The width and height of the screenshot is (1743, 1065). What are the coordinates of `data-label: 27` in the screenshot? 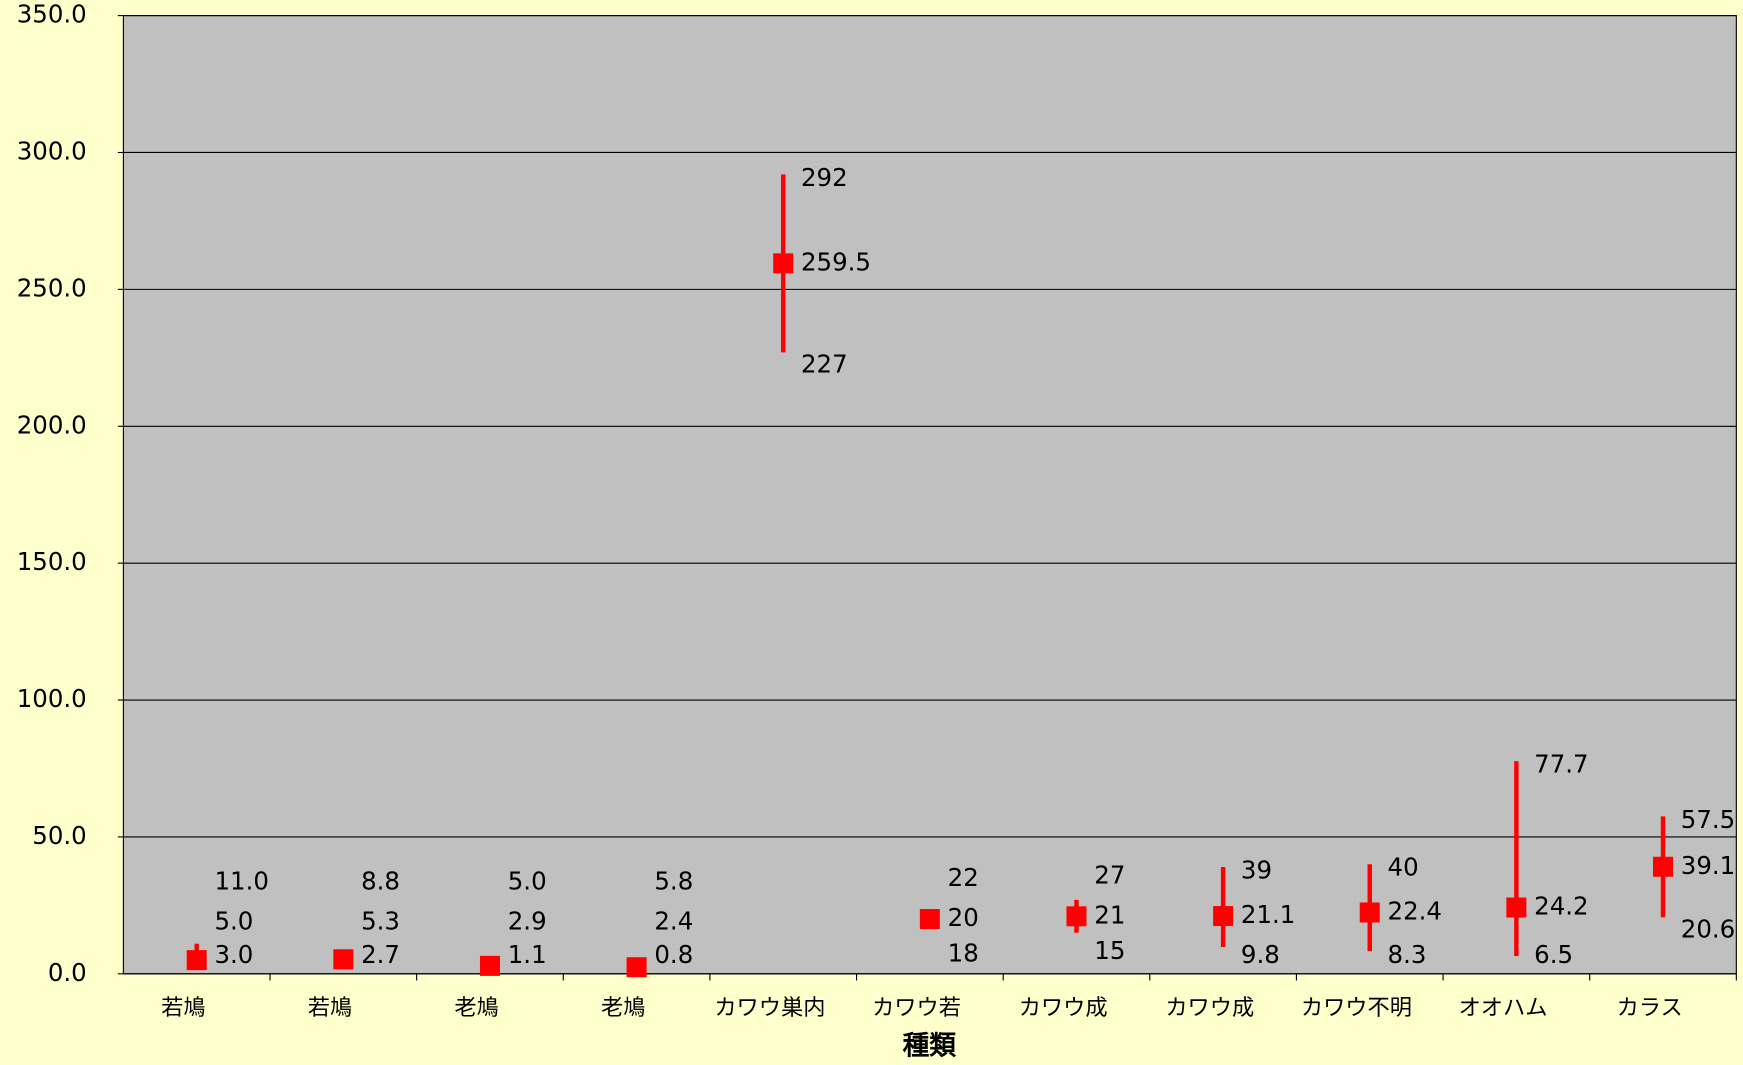 It's located at (1109, 874).